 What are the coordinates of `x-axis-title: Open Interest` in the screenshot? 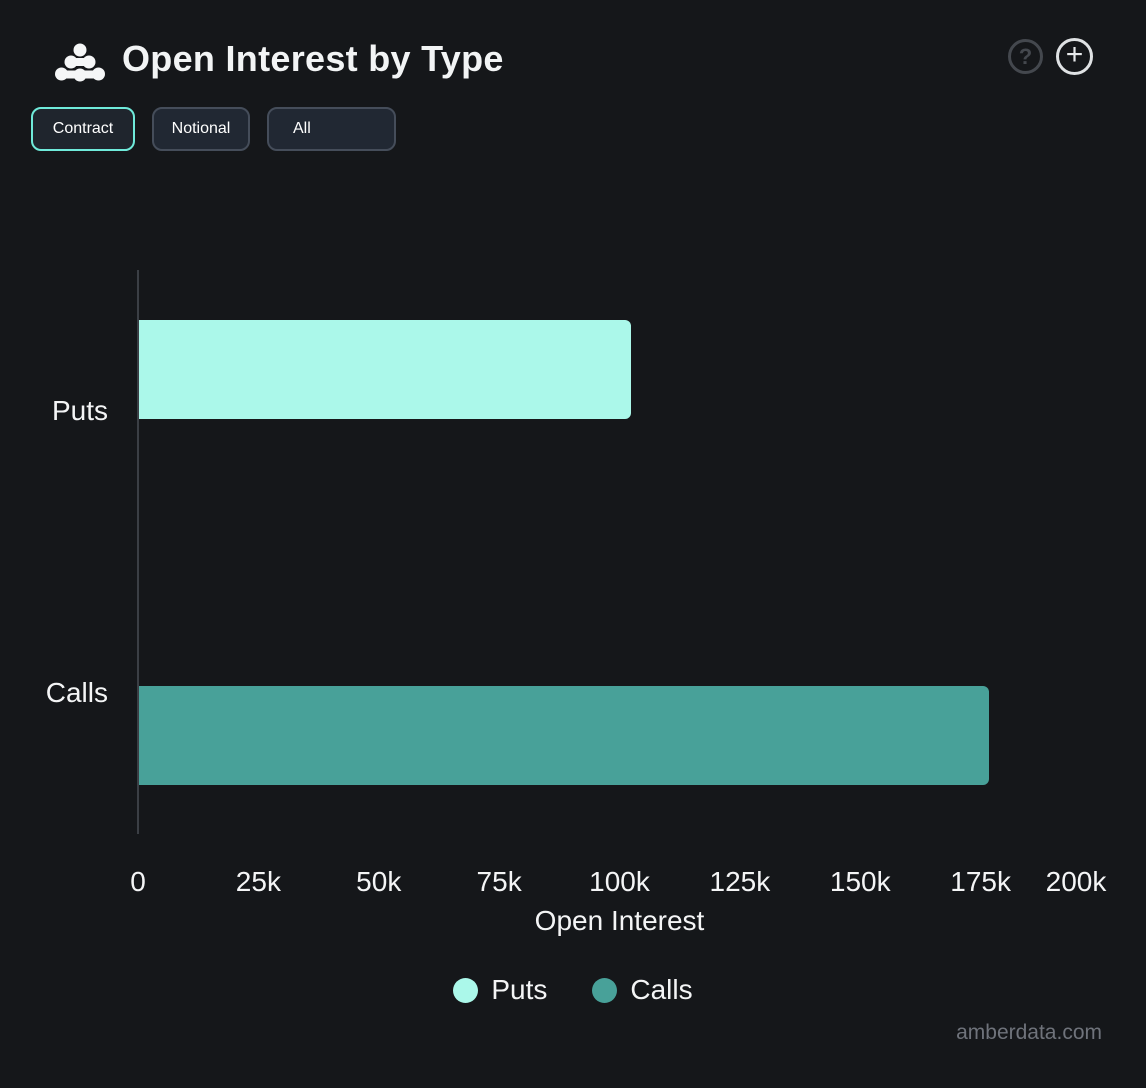 It's located at (619, 920).